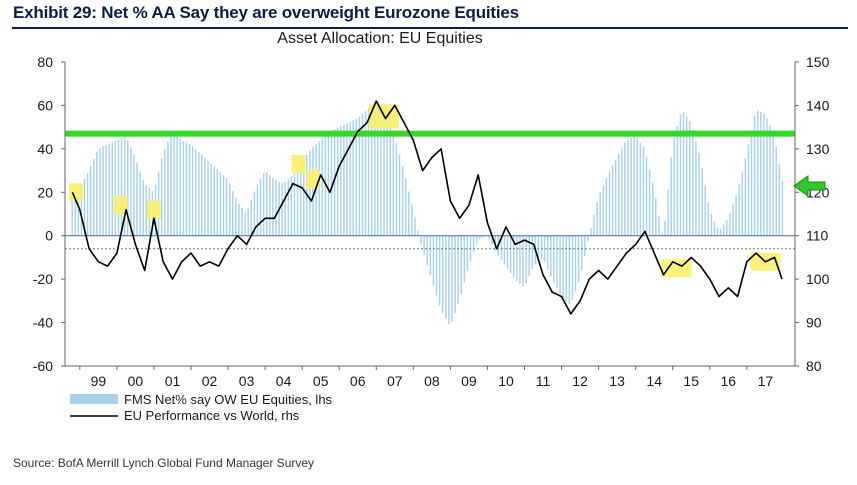 The image size is (857, 485). Describe the element at coordinates (99, 381) in the screenshot. I see `x-tick-label: 99` at that location.